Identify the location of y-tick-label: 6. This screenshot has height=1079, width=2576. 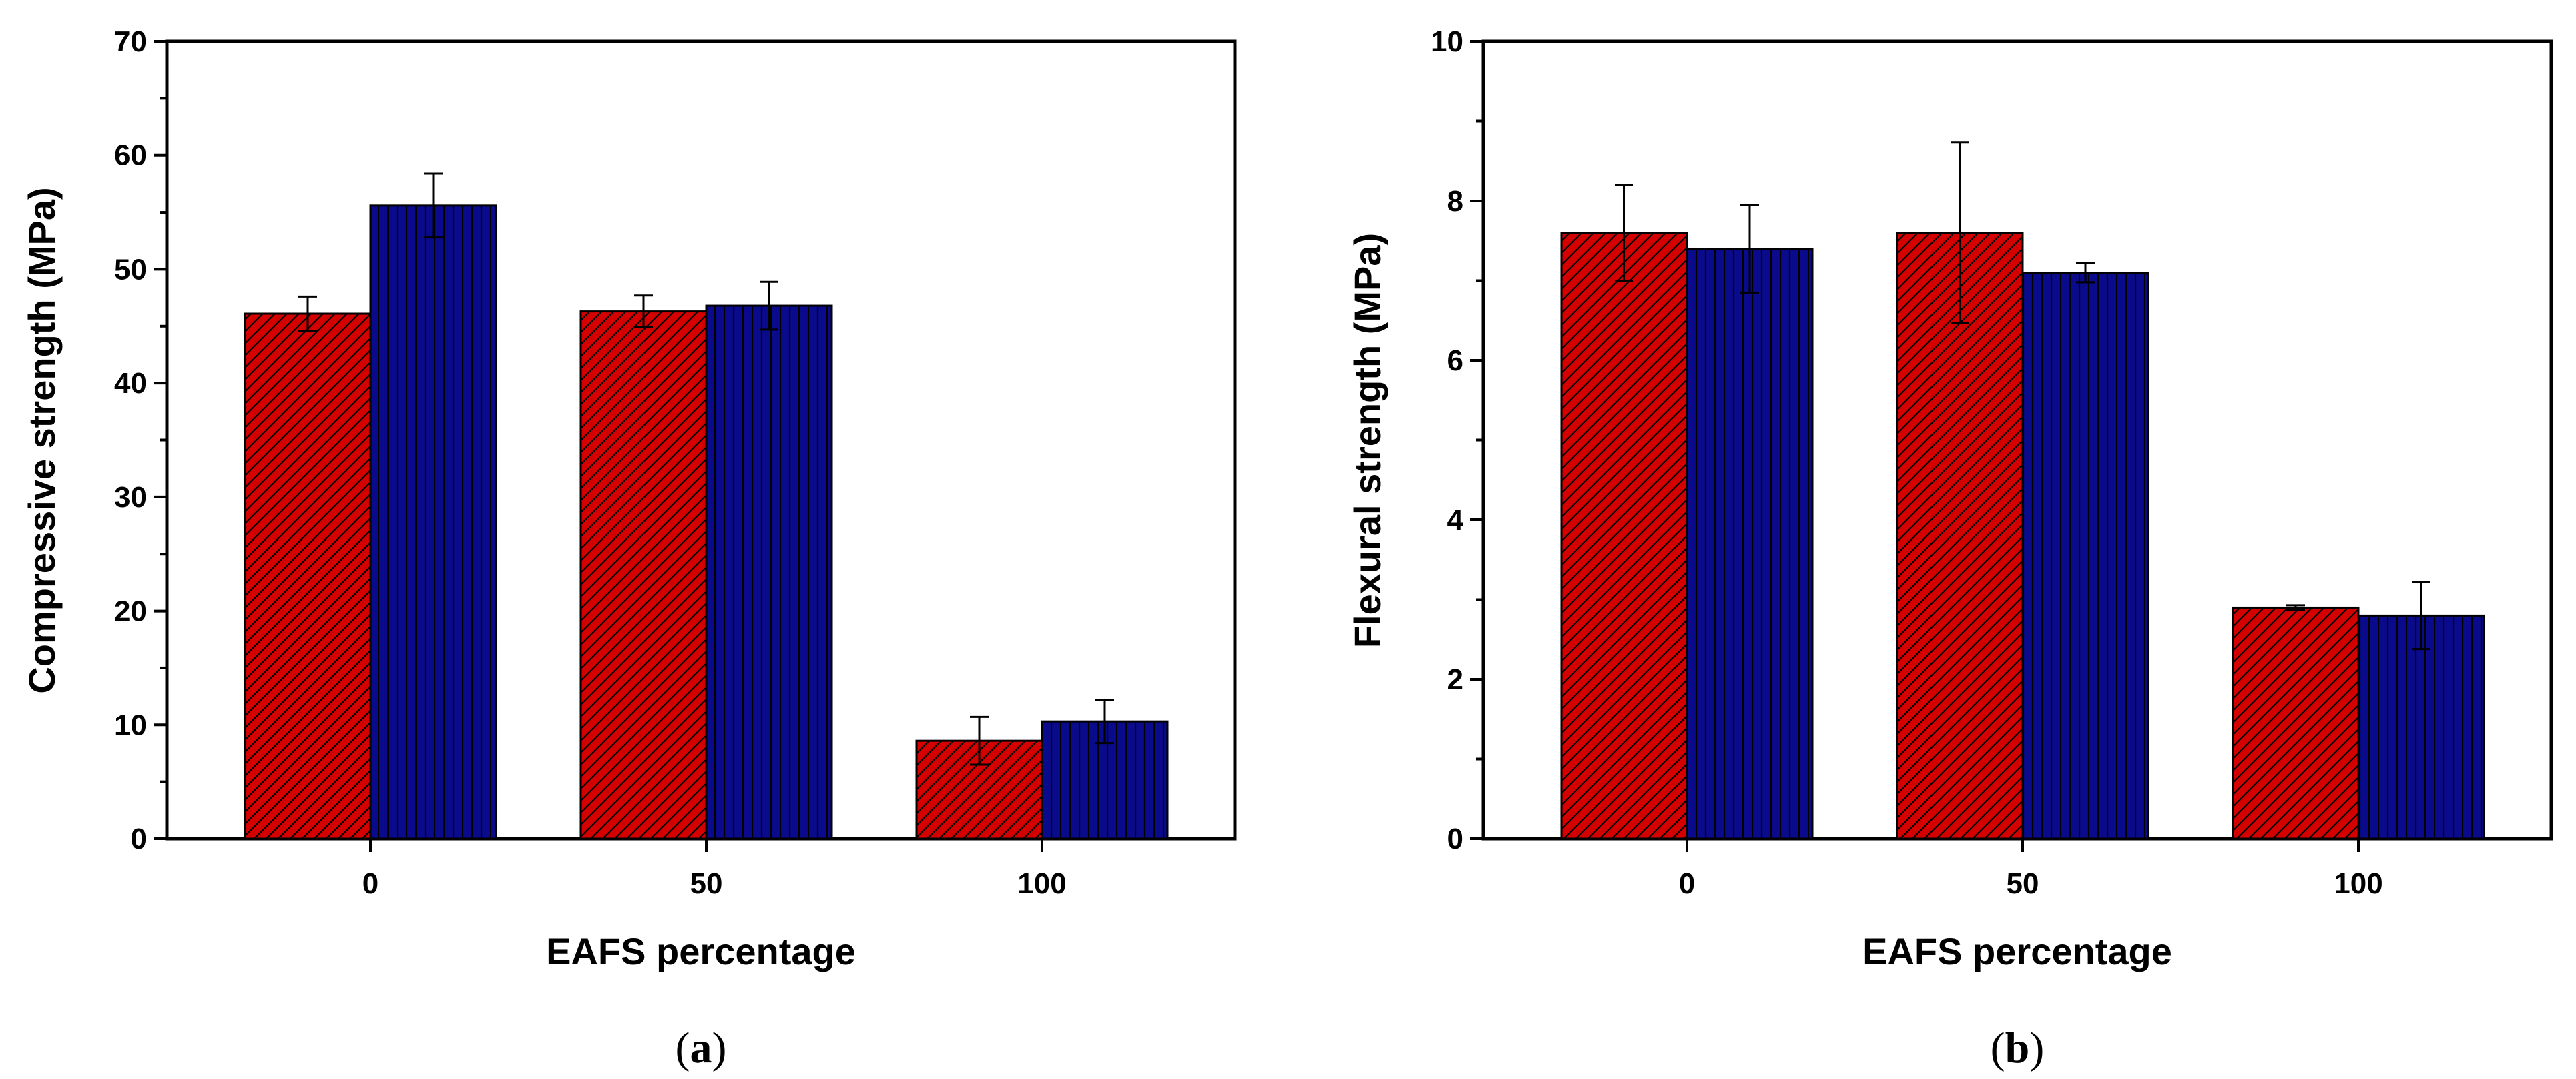
(1455, 360).